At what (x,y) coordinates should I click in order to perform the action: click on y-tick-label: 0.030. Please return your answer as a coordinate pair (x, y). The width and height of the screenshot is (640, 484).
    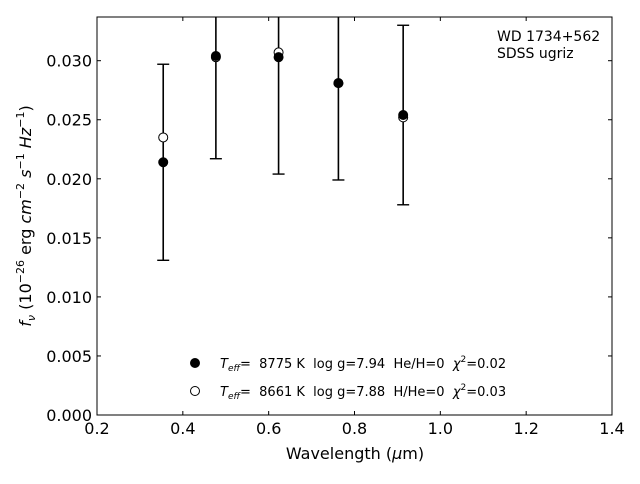
    Looking at the image, I should click on (69, 61).